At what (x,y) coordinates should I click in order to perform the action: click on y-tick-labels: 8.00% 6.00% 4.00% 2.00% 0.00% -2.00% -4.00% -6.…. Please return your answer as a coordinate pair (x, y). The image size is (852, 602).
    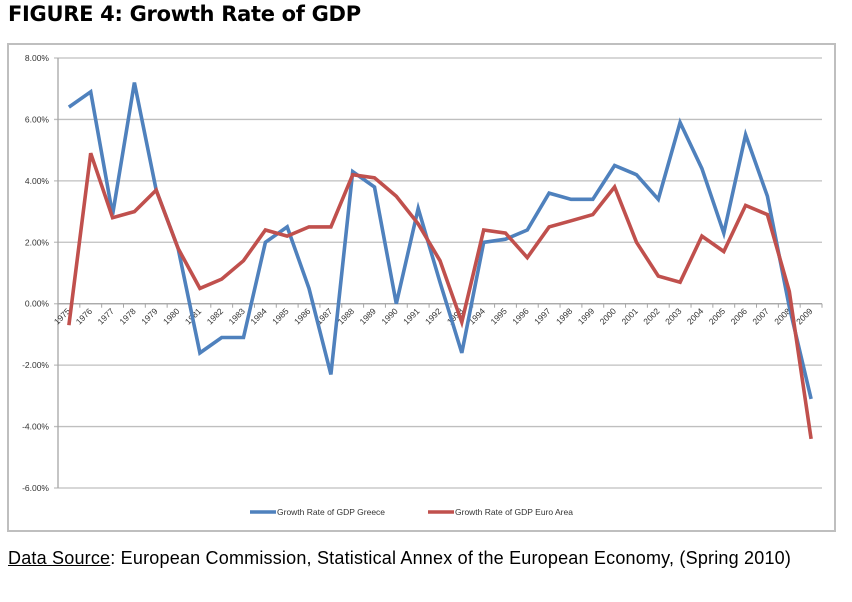
    Looking at the image, I should click on (35, 273).